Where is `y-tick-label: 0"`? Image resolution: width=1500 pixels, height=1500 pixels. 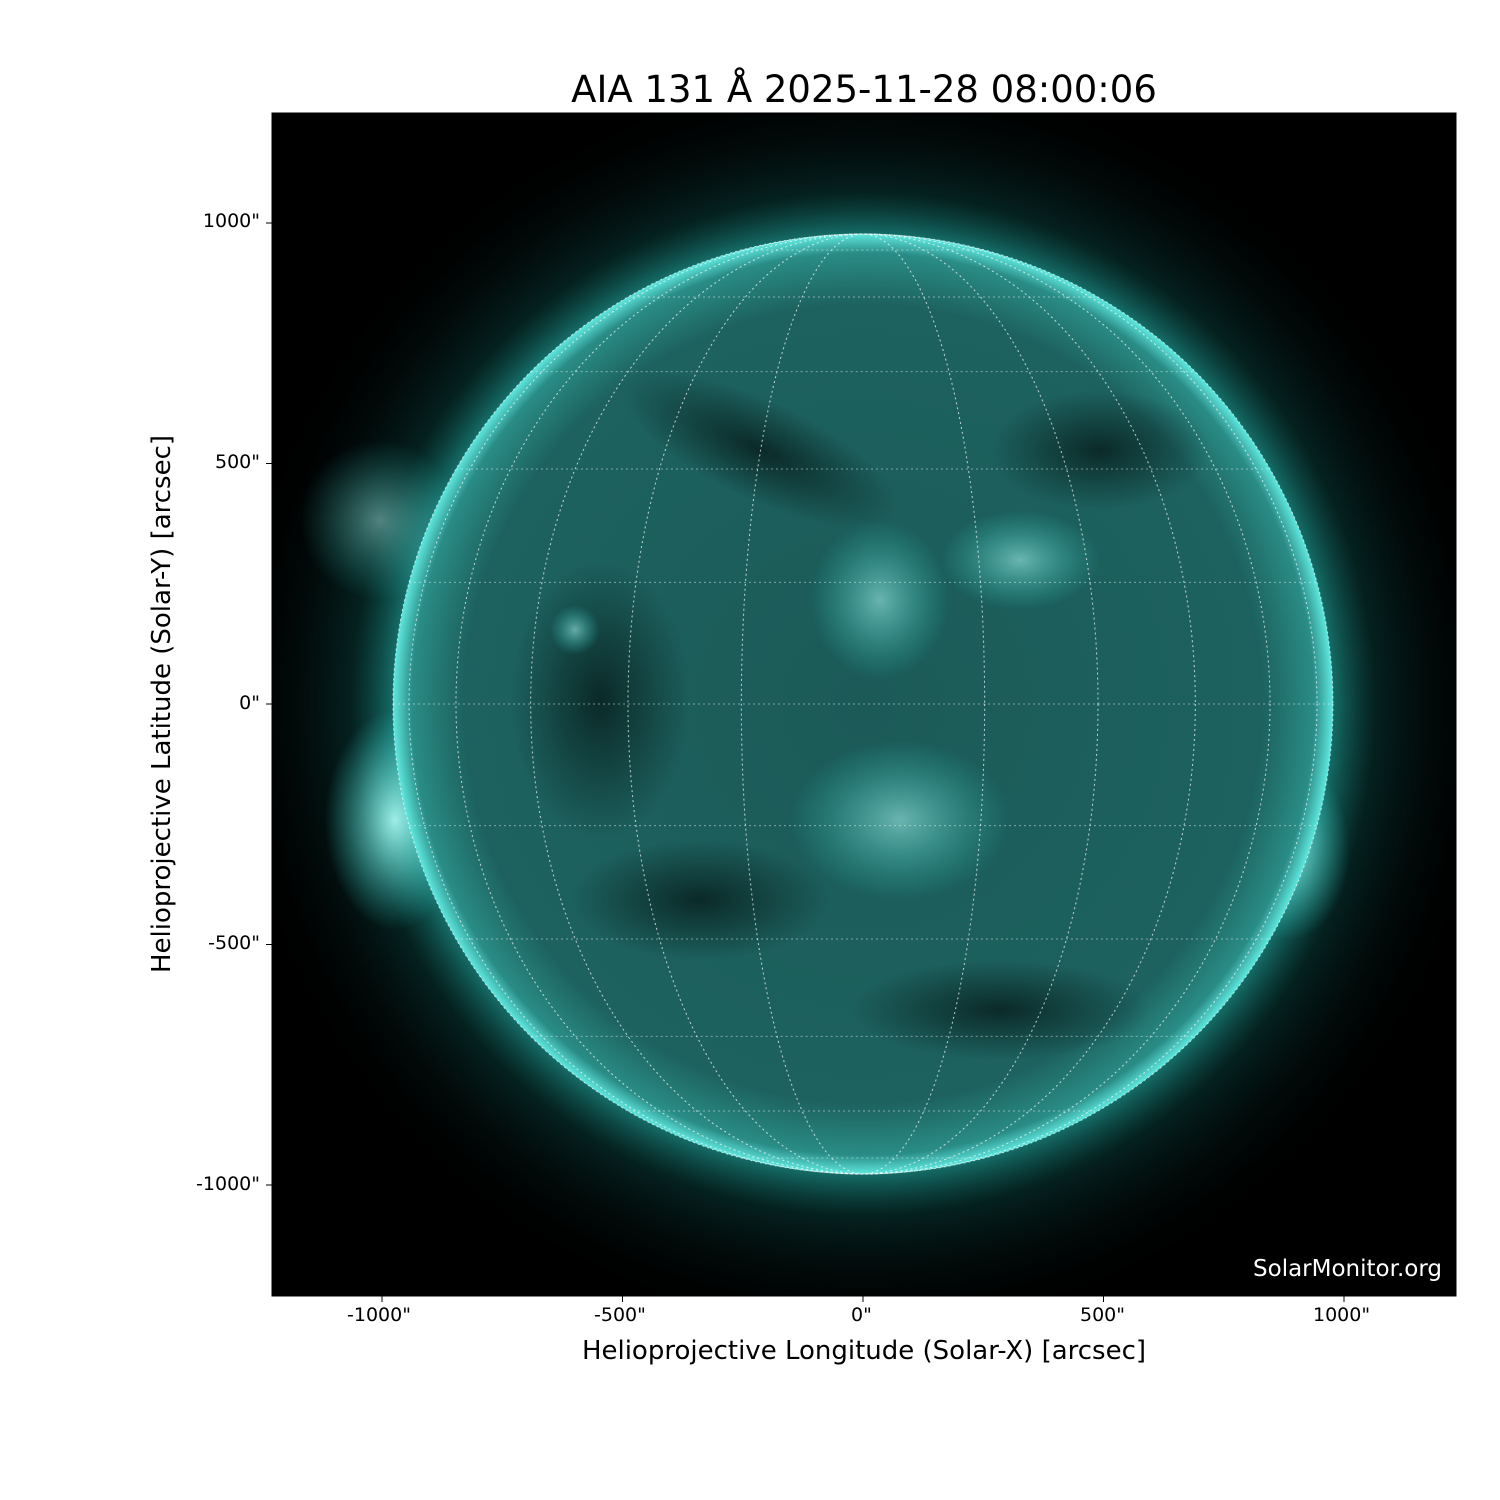
y-tick-label: 0" is located at coordinates (249, 703).